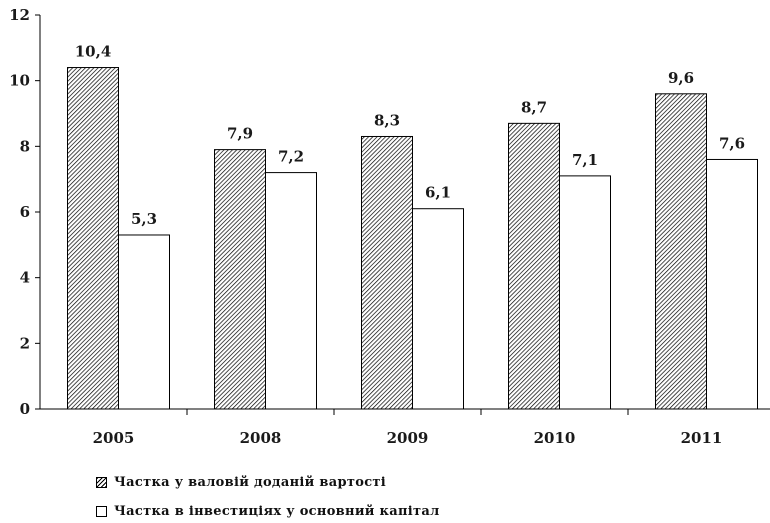  Describe the element at coordinates (101, 511) in the screenshot. I see `legend-swatch-white` at that location.